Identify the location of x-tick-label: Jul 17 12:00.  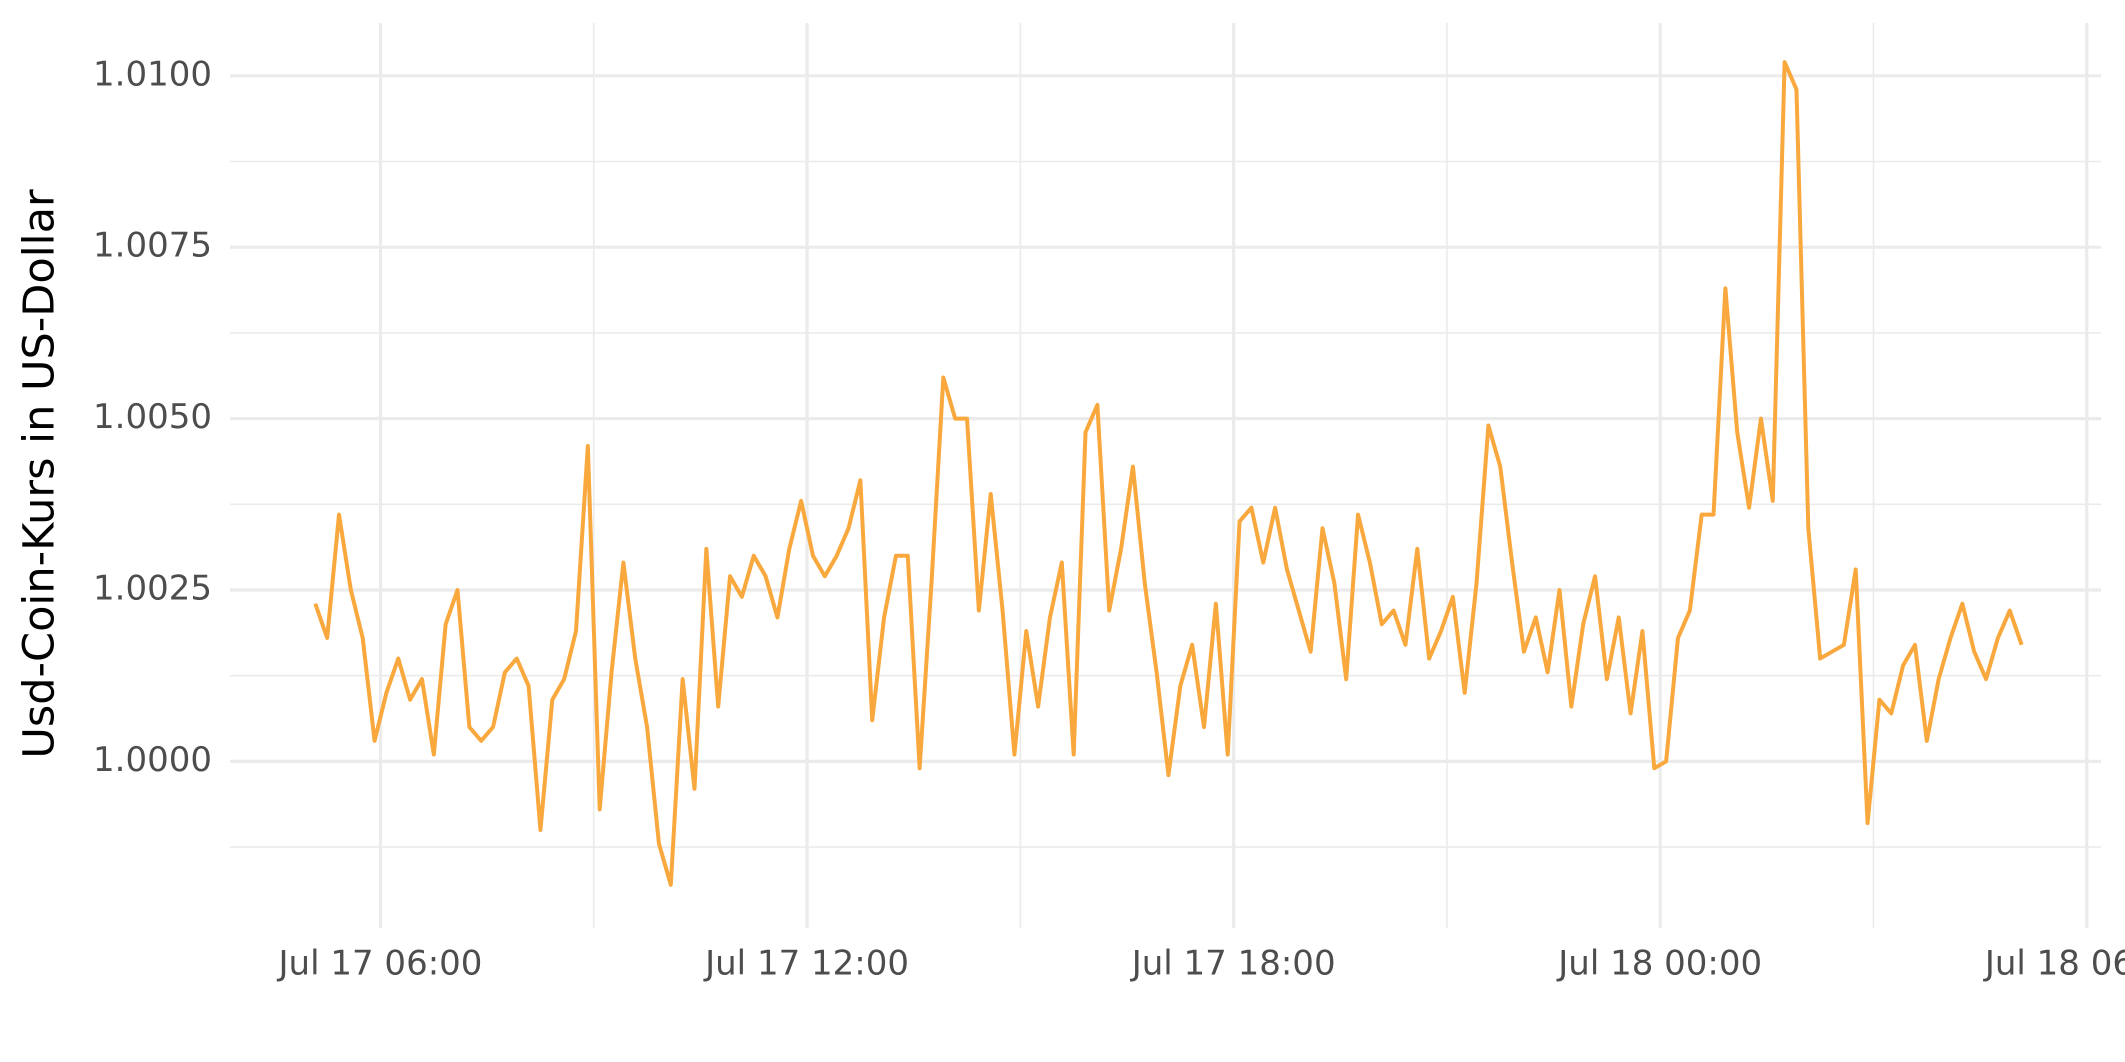
(806, 964).